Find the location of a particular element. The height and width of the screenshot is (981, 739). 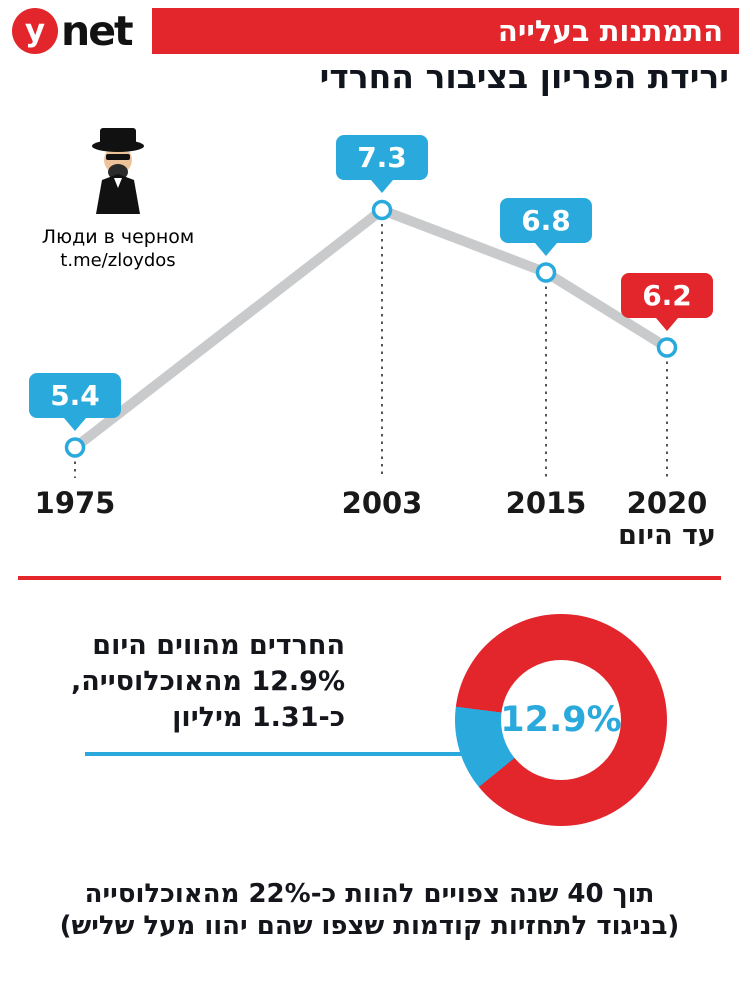

donut-annotation-line: כ-1.31 מיליון is located at coordinates (258, 717).